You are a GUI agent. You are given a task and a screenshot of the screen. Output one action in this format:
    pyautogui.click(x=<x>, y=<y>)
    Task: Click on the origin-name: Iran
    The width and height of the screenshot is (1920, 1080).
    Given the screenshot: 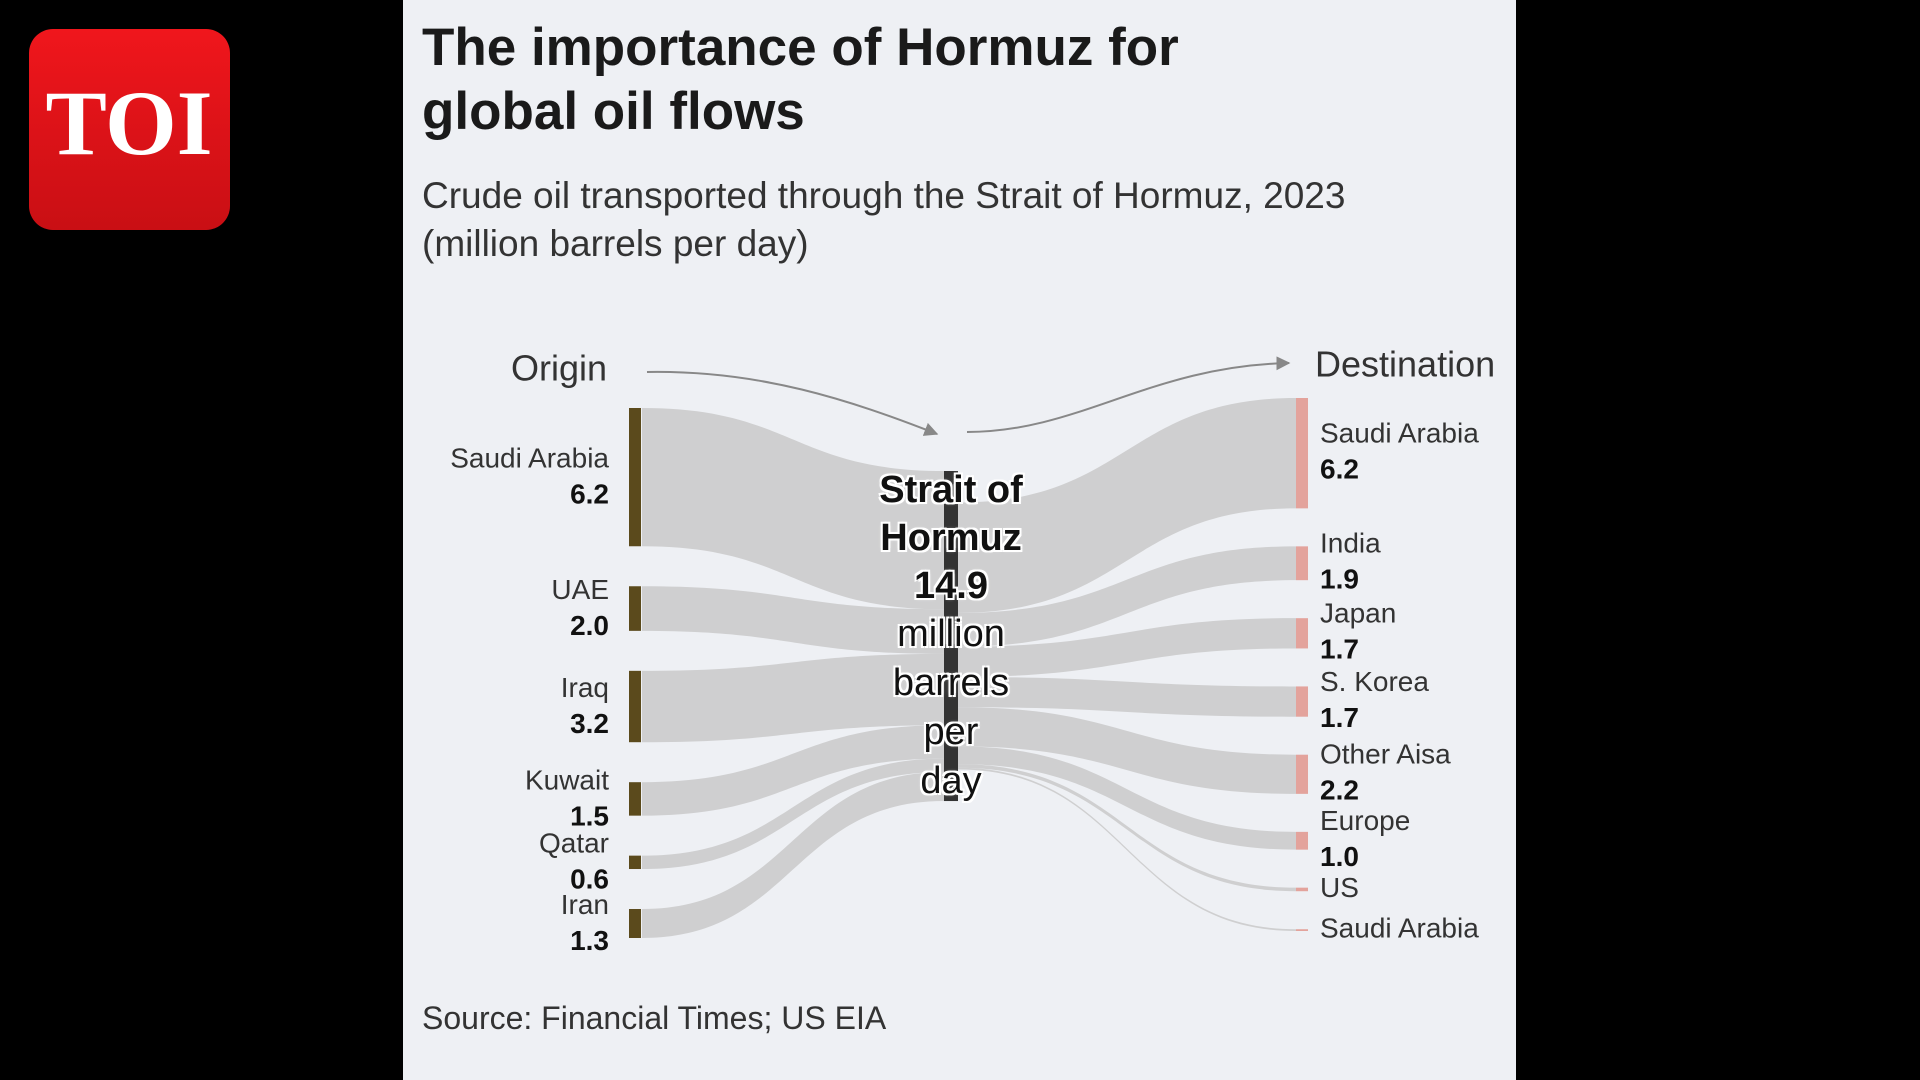 What is the action you would take?
    pyautogui.click(x=585, y=904)
    